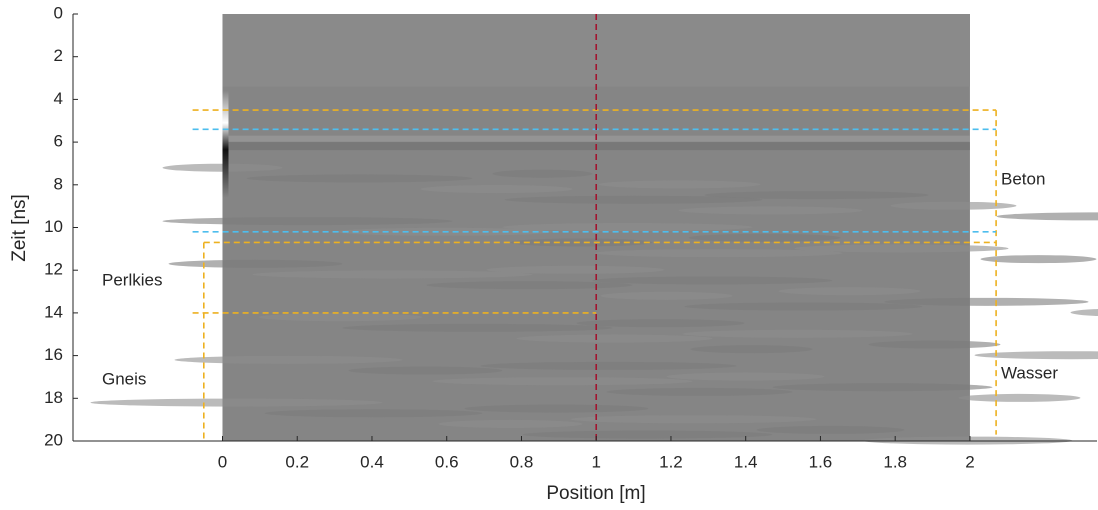 The height and width of the screenshot is (510, 1098). Describe the element at coordinates (58, 98) in the screenshot. I see `y-tick-label: 4` at that location.